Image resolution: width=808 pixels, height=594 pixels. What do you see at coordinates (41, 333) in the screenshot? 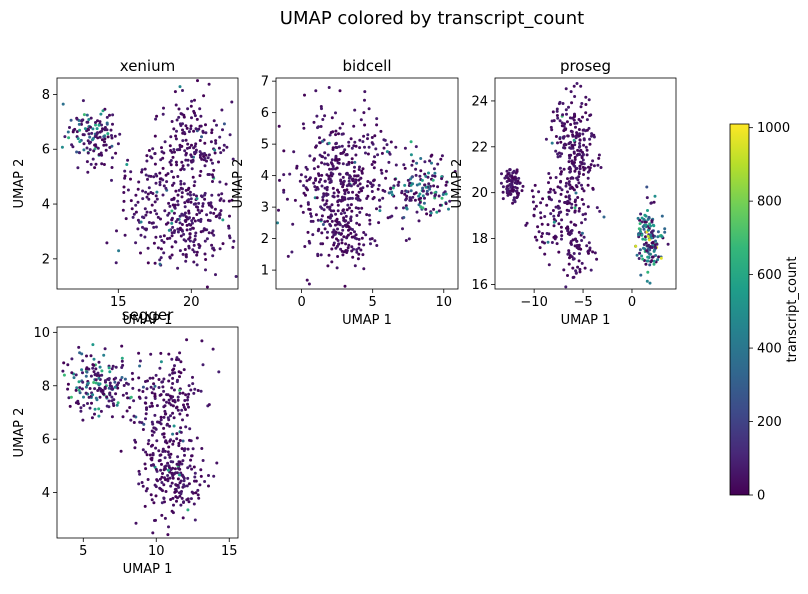
I see `y-tick-label: 10` at bounding box center [41, 333].